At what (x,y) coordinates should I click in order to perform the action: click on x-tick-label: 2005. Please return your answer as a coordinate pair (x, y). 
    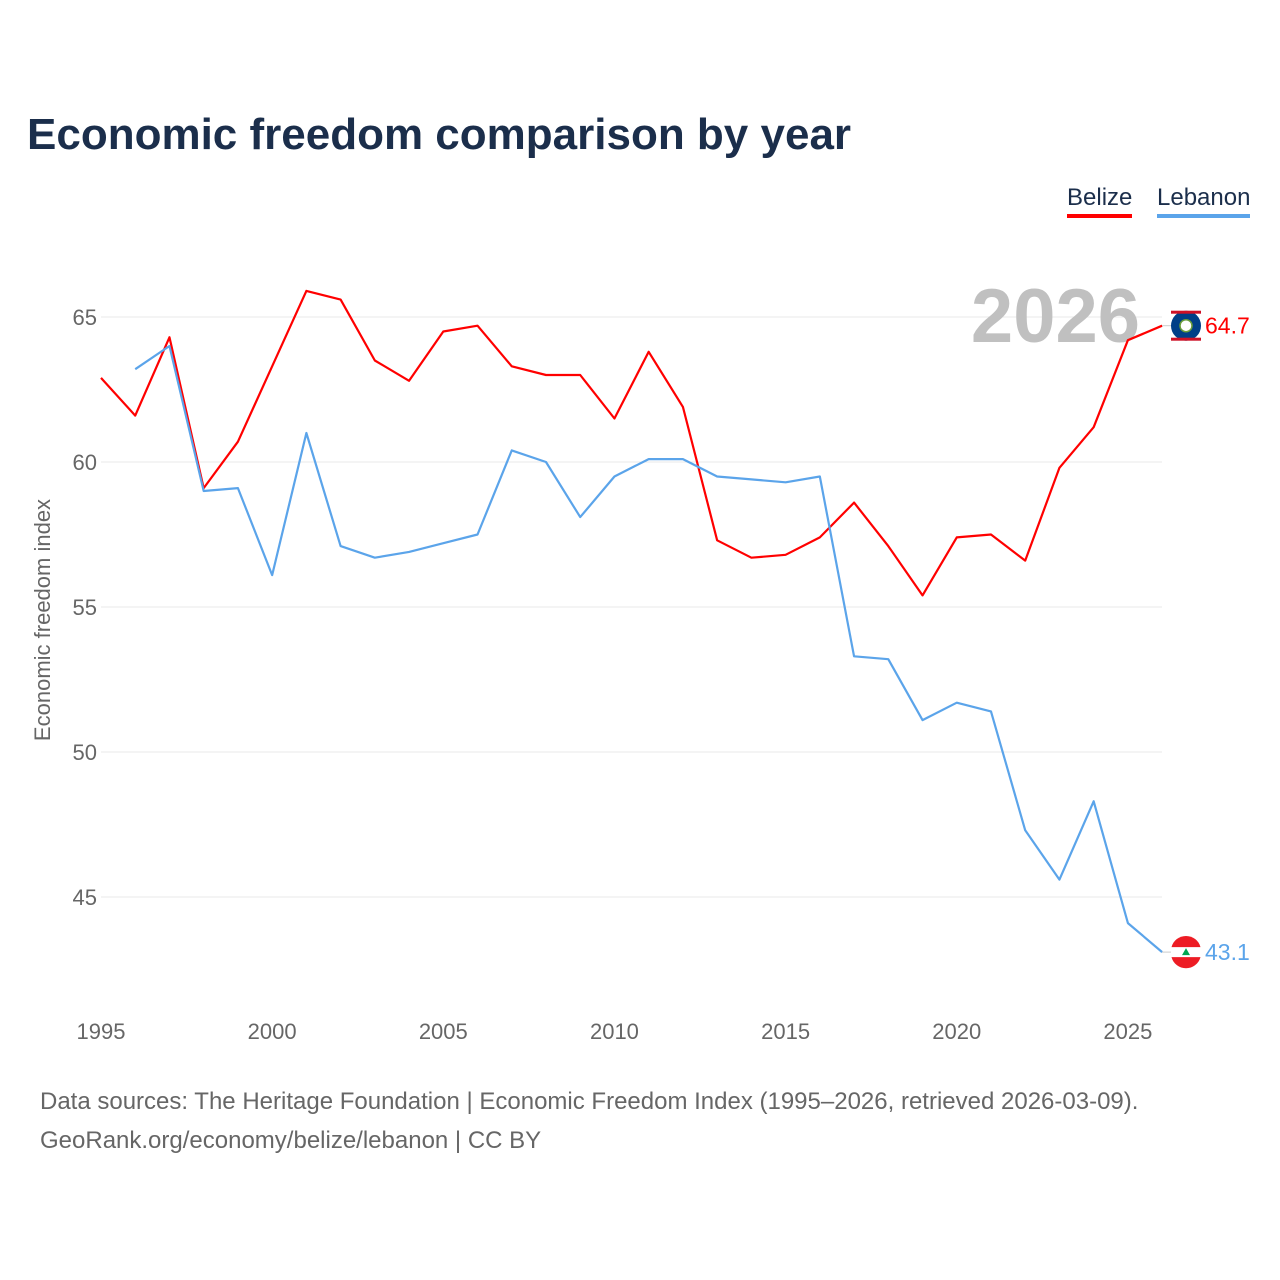
    Looking at the image, I should click on (443, 1031).